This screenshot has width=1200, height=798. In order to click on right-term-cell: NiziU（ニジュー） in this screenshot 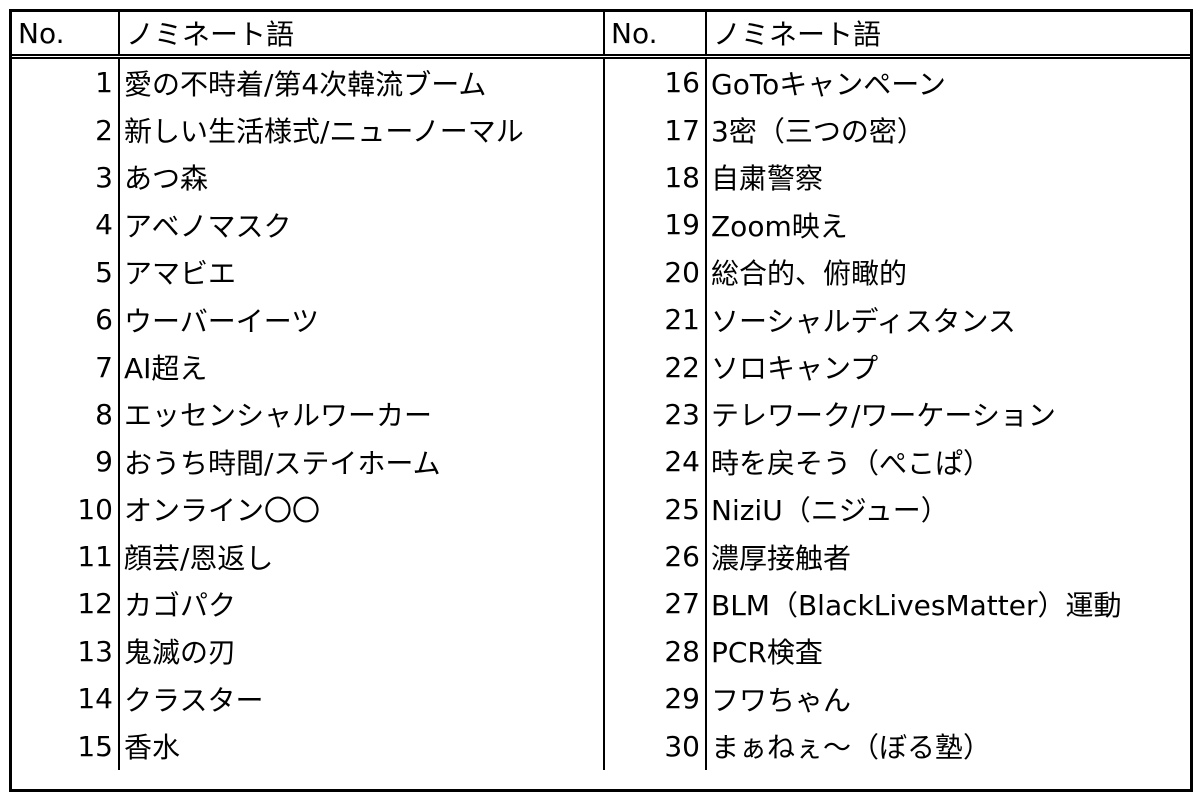, I will do `click(947, 509)`.